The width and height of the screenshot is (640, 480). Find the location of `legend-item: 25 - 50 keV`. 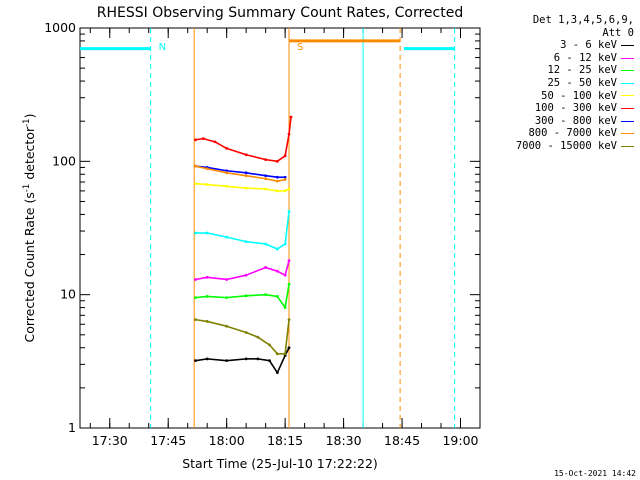

legend-item: 25 - 50 keV is located at coordinates (556, 83).